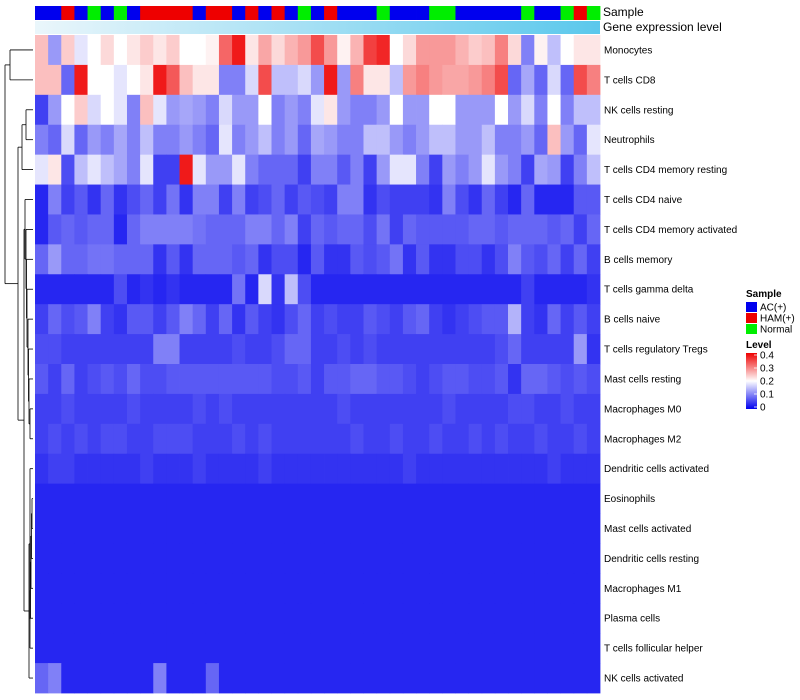 The width and height of the screenshot is (800, 700). I want to click on row-label: Mast cells resting, so click(642, 380).